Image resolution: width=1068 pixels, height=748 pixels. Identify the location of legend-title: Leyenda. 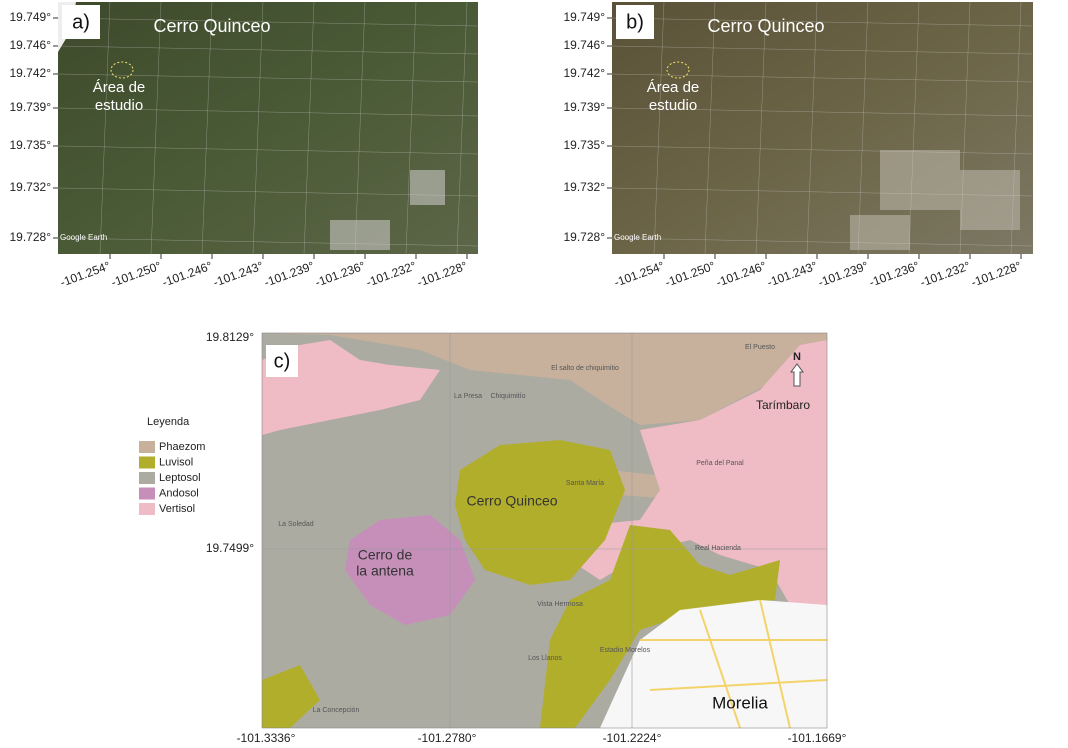
(168, 422).